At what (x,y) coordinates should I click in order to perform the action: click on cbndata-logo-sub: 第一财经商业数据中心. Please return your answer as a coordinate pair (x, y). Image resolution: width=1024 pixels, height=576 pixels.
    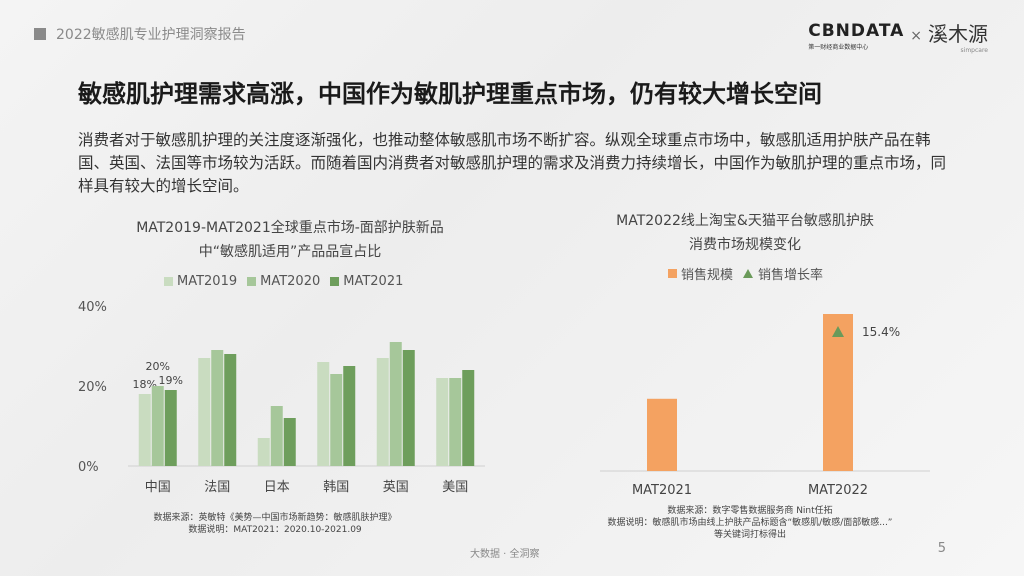
    Looking at the image, I should click on (838, 47).